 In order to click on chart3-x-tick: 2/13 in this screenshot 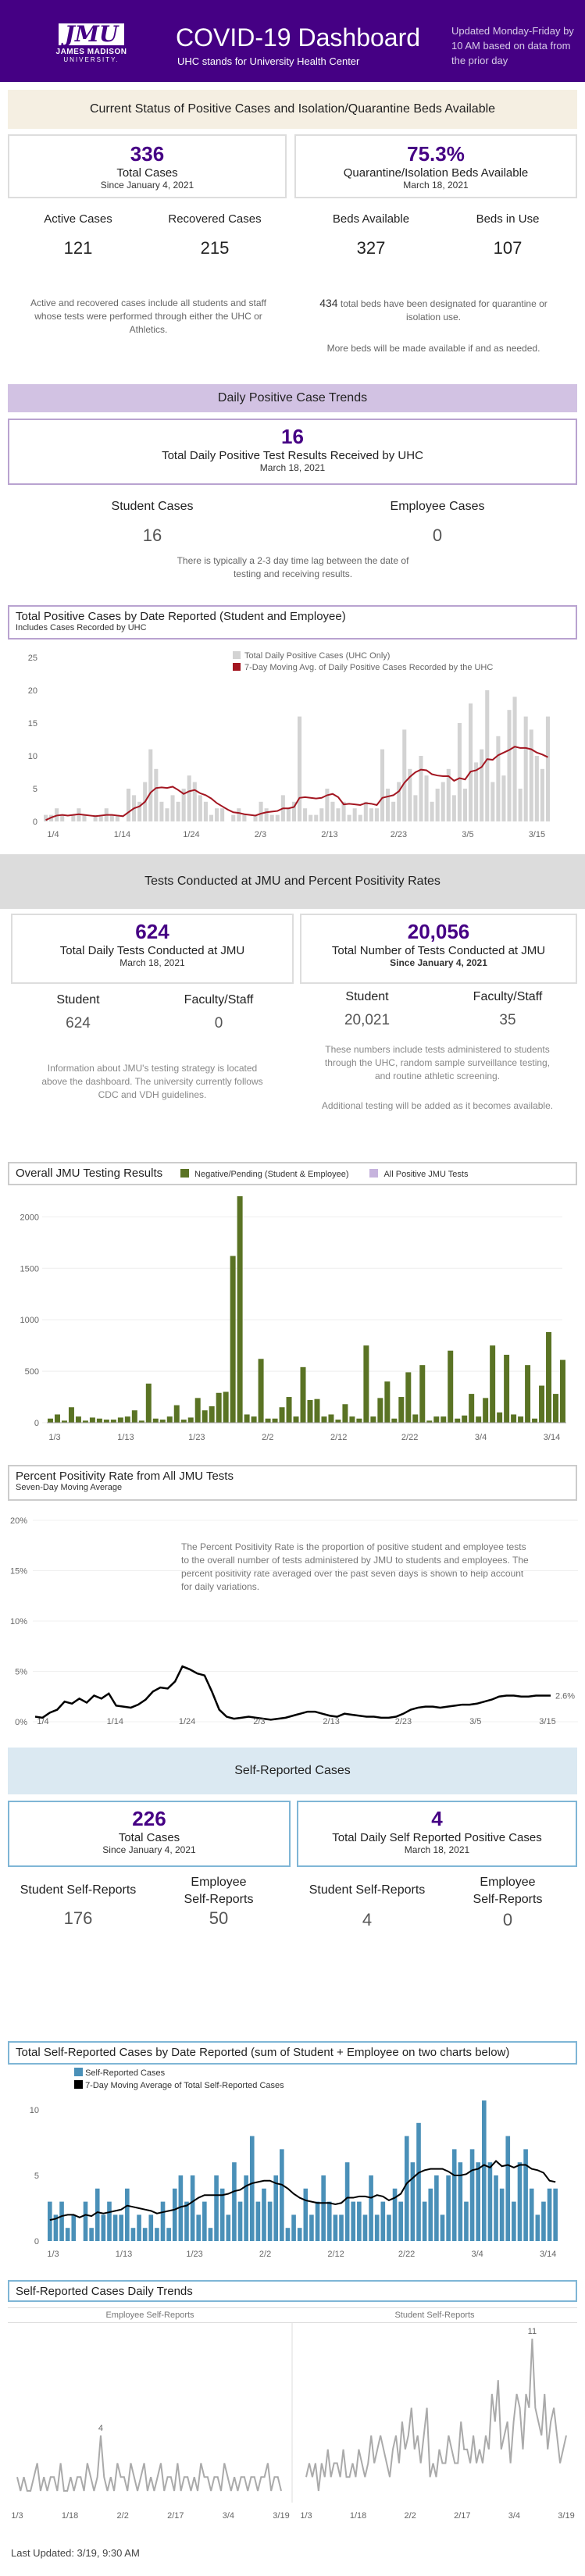, I will do `click(331, 1722)`.